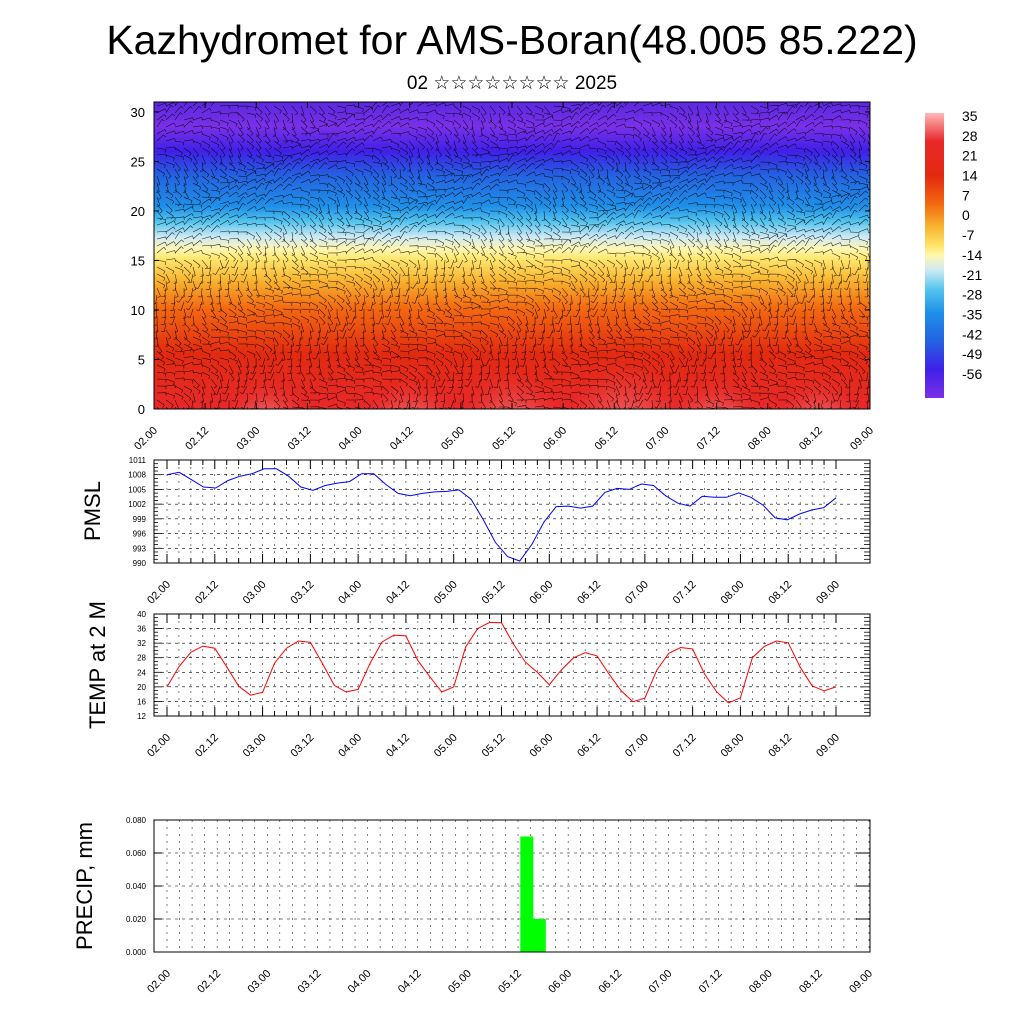 The height and width of the screenshot is (1024, 1024). Describe the element at coordinates (512, 511) in the screenshot. I see `pmsl-frame` at that location.